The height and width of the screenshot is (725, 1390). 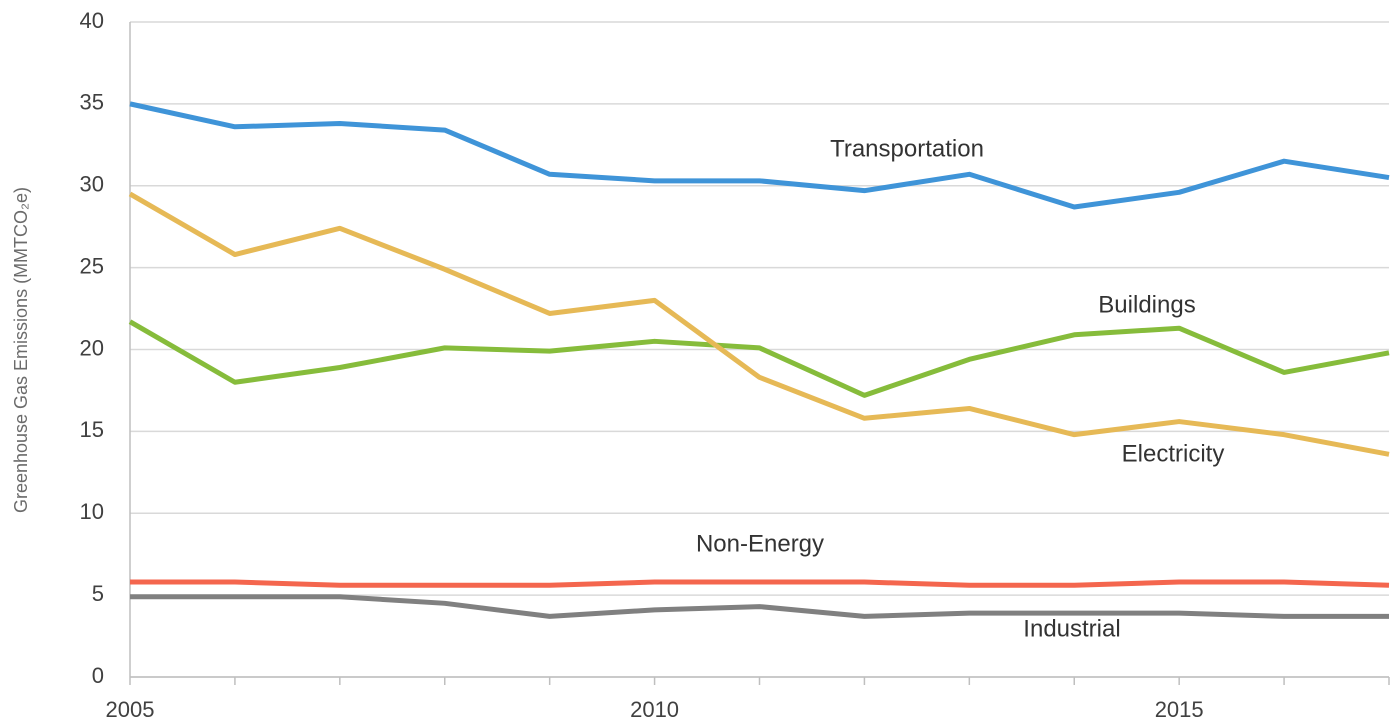 I want to click on y-tick-label: 0, so click(x=98, y=675).